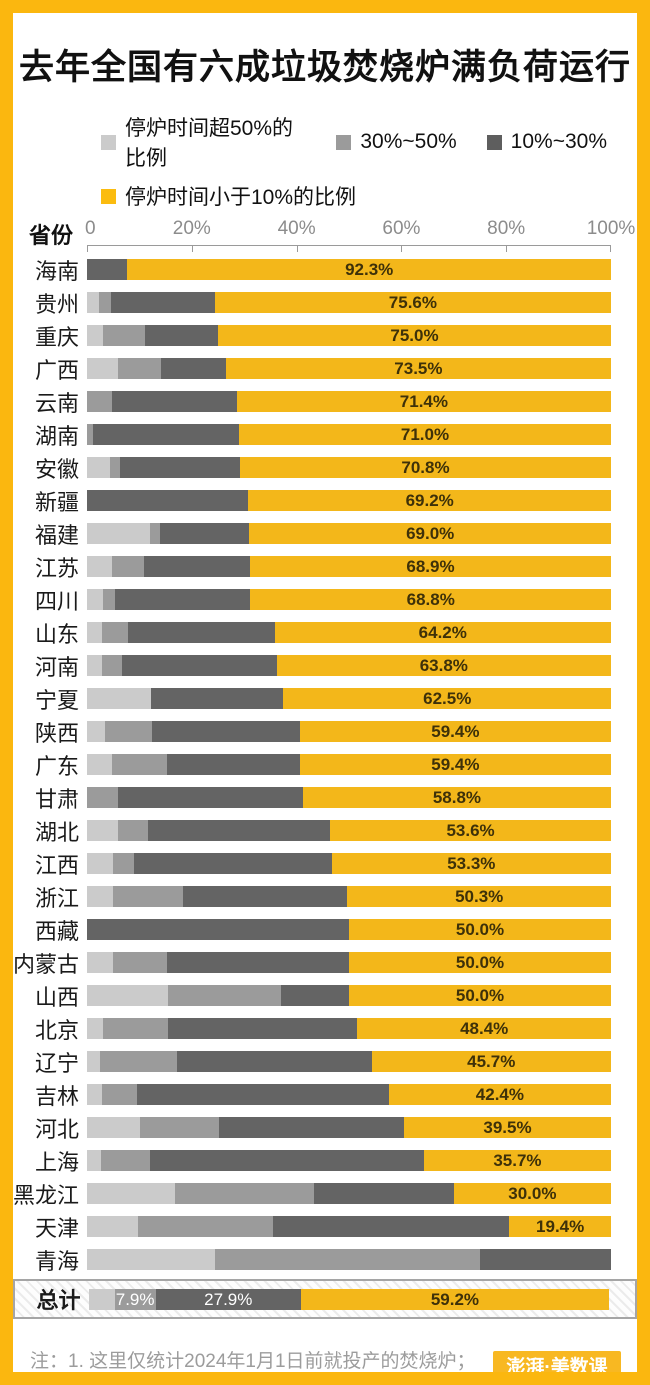 The image size is (650, 1385). Describe the element at coordinates (560, 1226) in the screenshot. I see `bar-segment-under10: 19.4%` at that location.